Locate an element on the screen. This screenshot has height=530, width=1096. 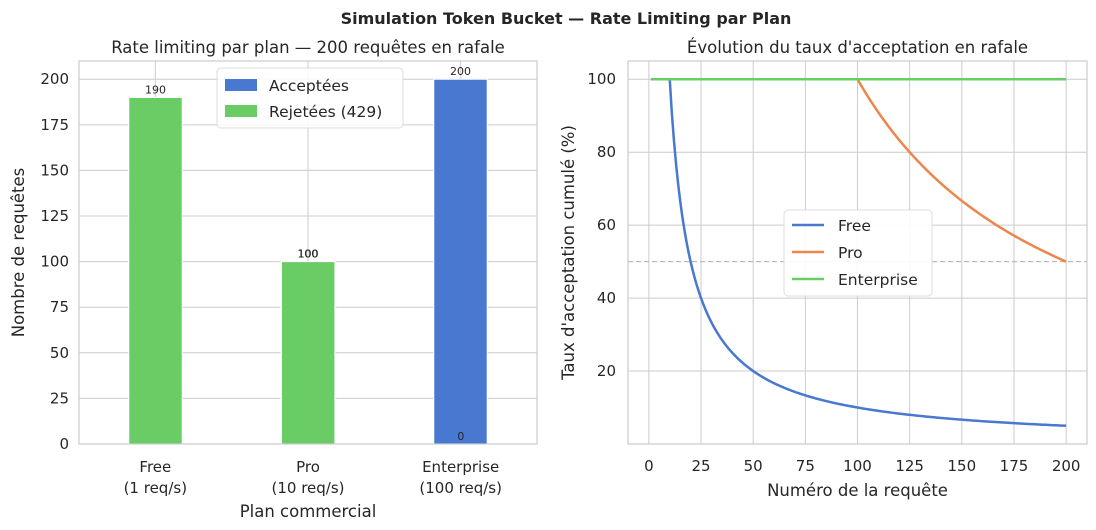
bar-y-tick-label: 125 is located at coordinates (54, 216).